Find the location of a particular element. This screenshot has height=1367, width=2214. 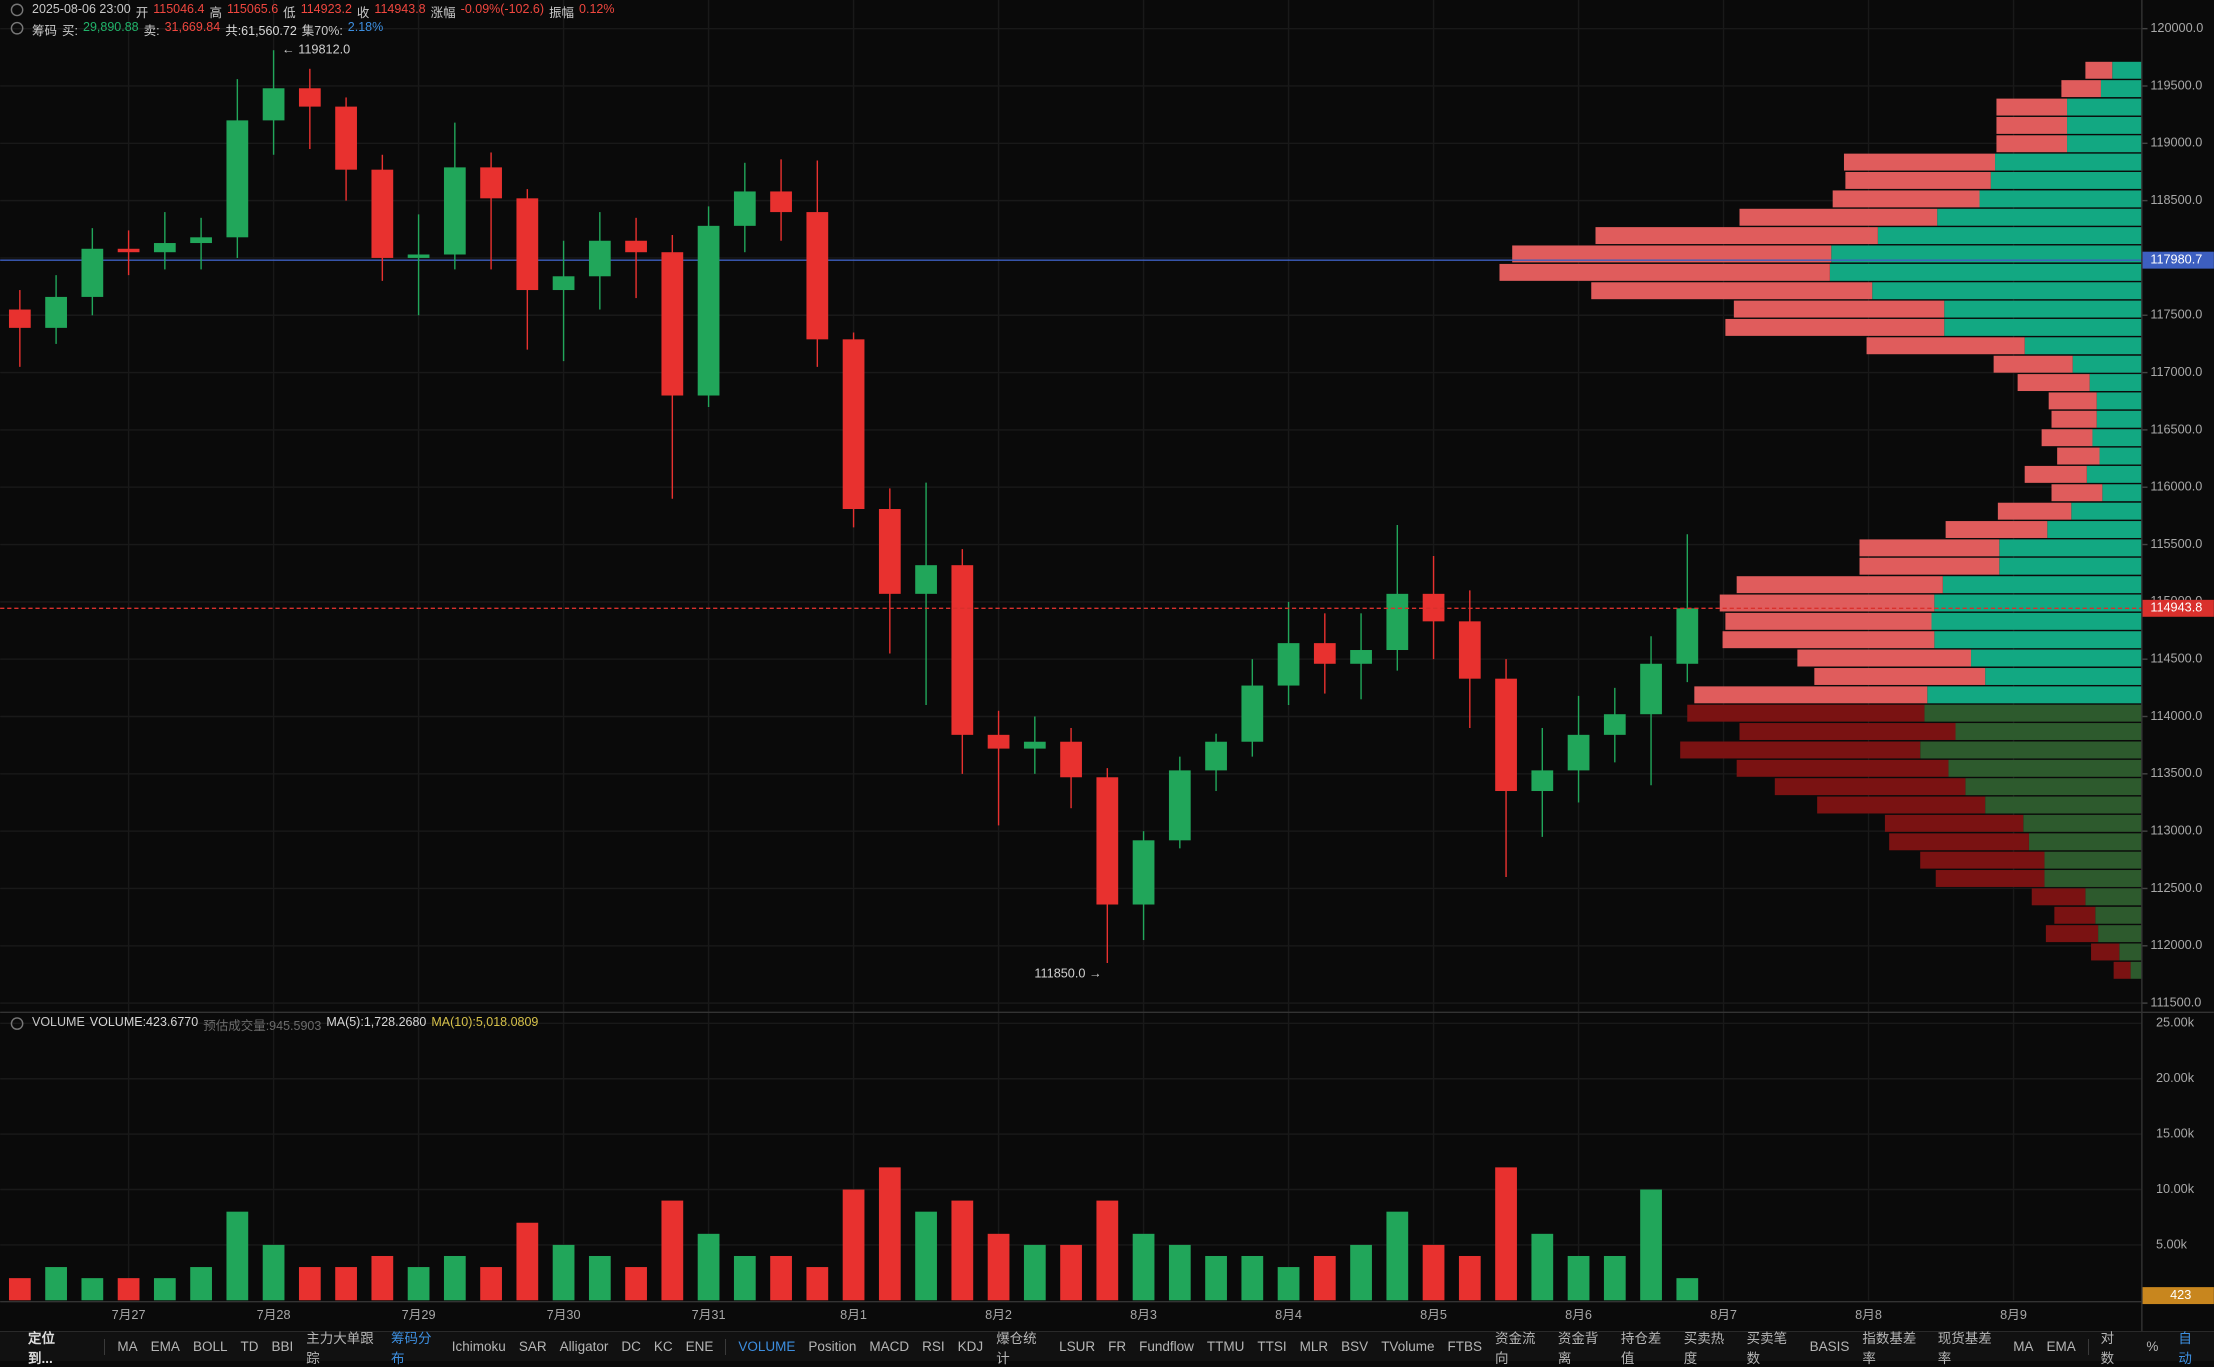

indicator-button: FTBS is located at coordinates (1464, 1346).